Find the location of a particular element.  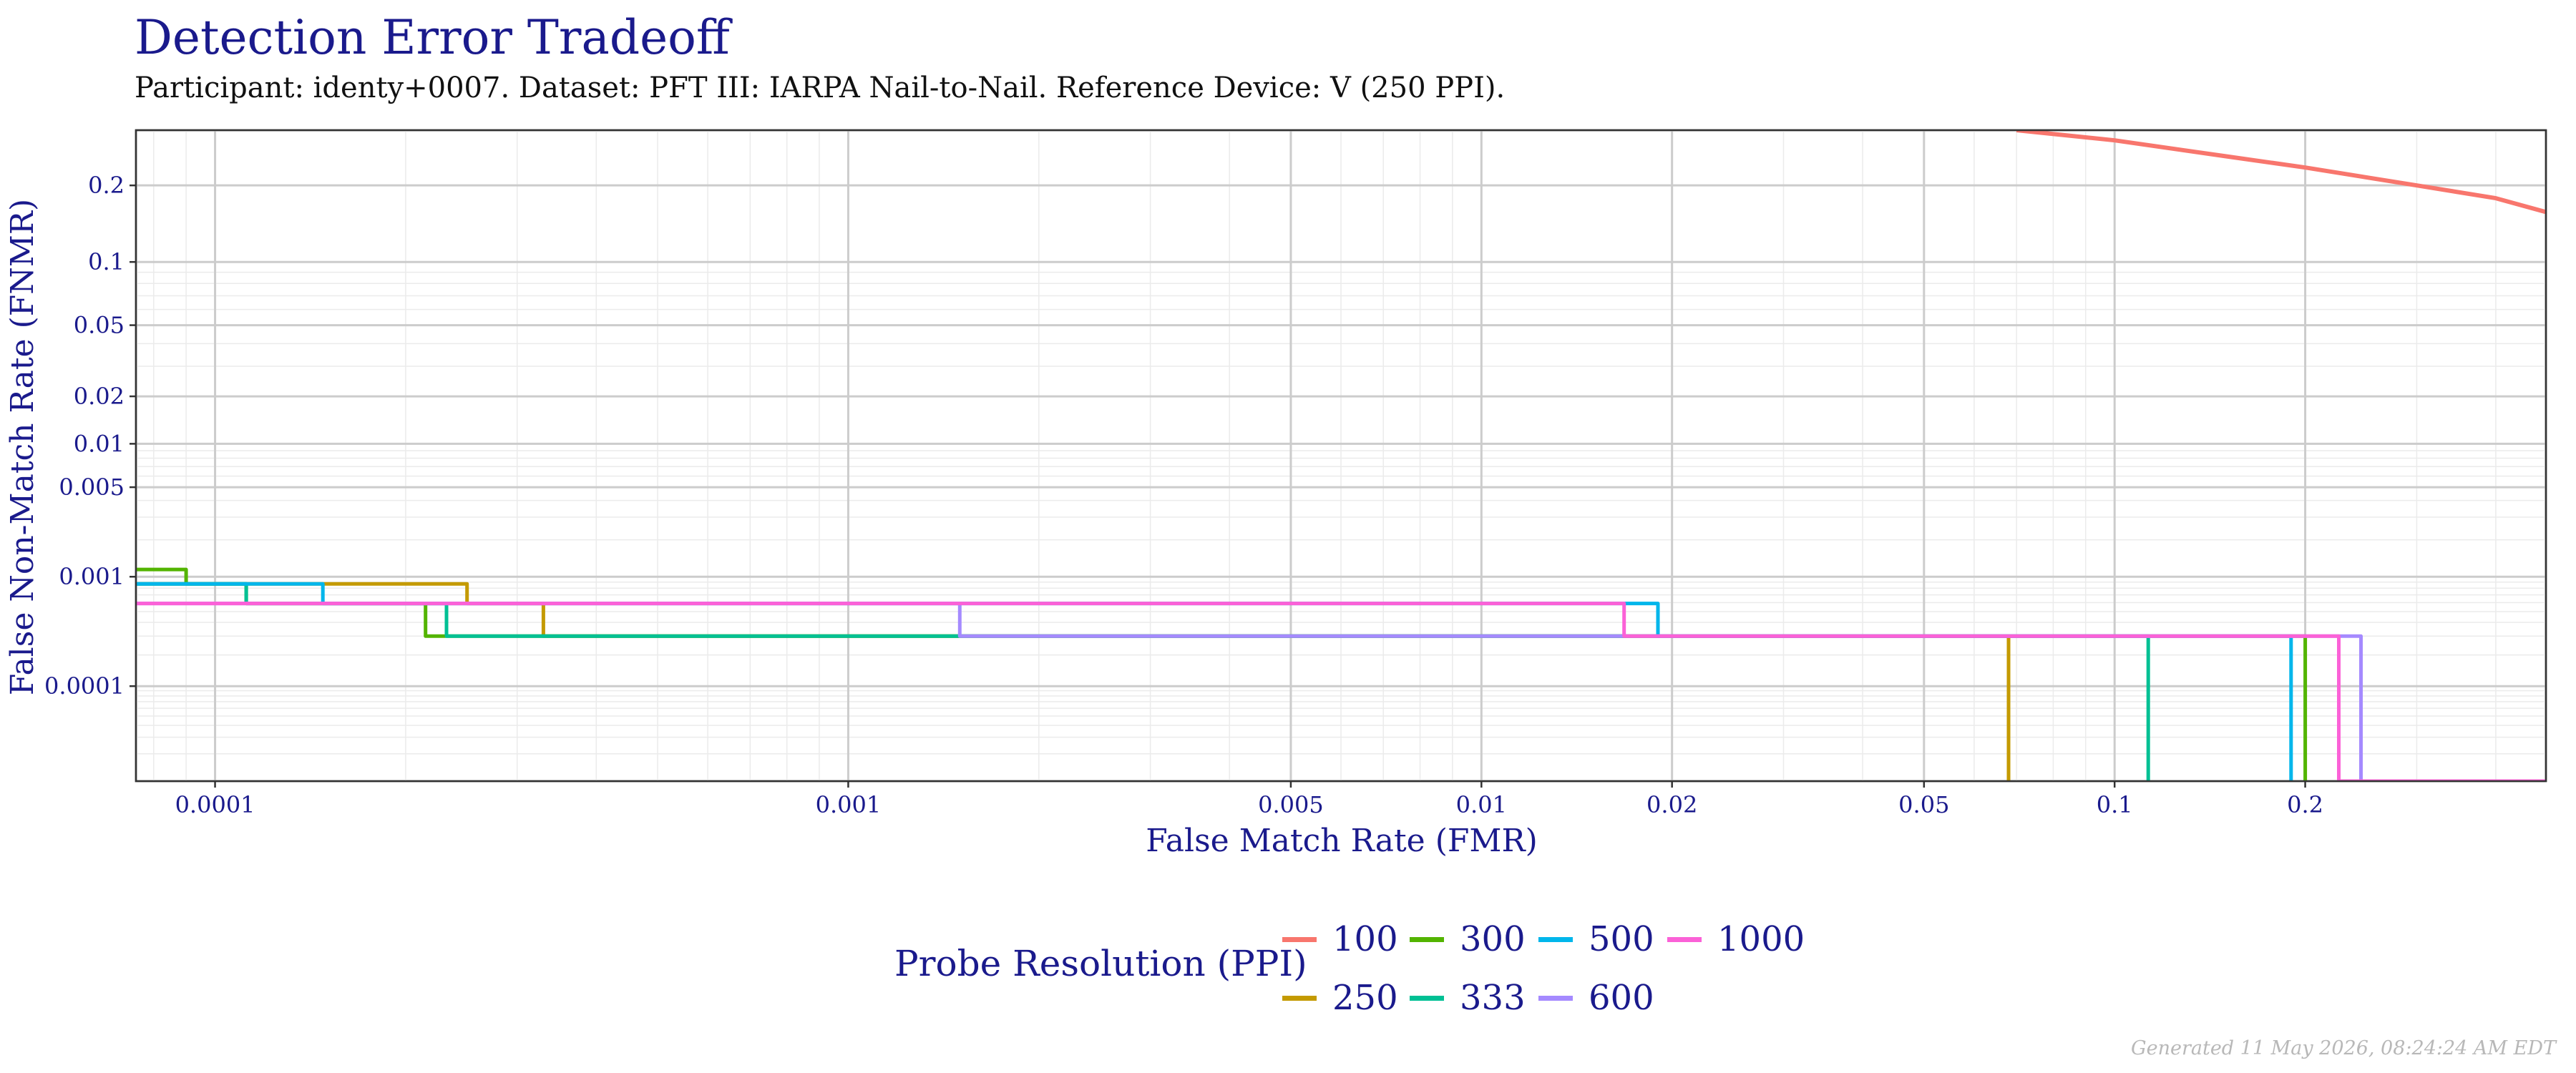

legend-item-600: 600 is located at coordinates (1596, 997).